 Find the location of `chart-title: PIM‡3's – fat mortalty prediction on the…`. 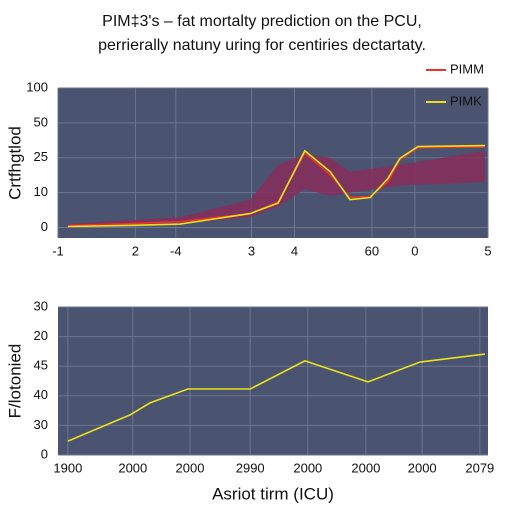

chart-title: PIM‡3's – fat mortalty prediction on the… is located at coordinates (262, 21).